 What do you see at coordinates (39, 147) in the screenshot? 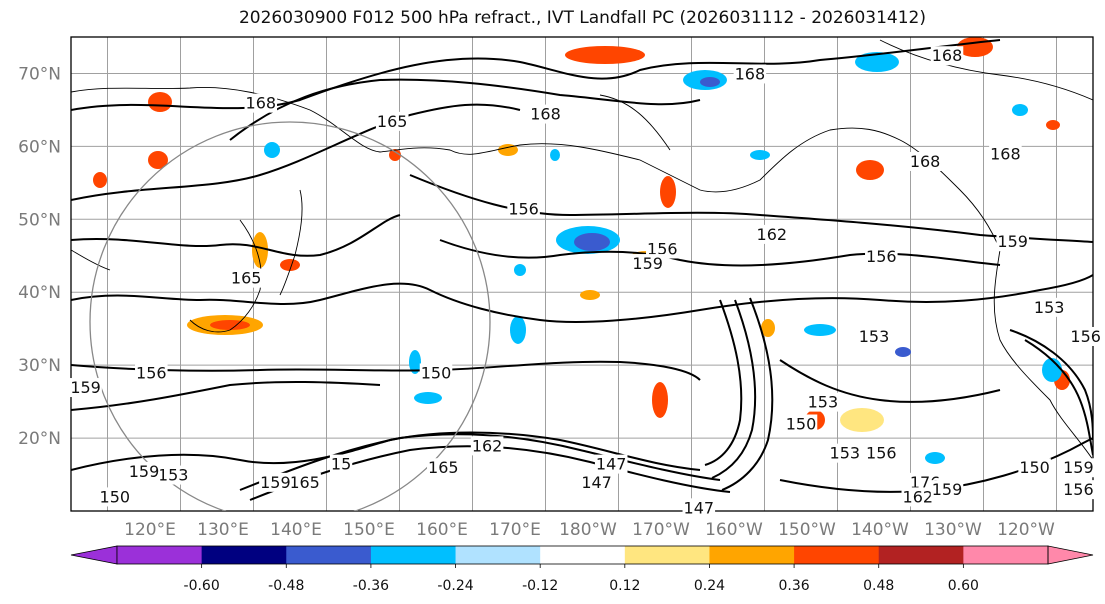
I see `latitude-tick-label: 60°N` at bounding box center [39, 147].